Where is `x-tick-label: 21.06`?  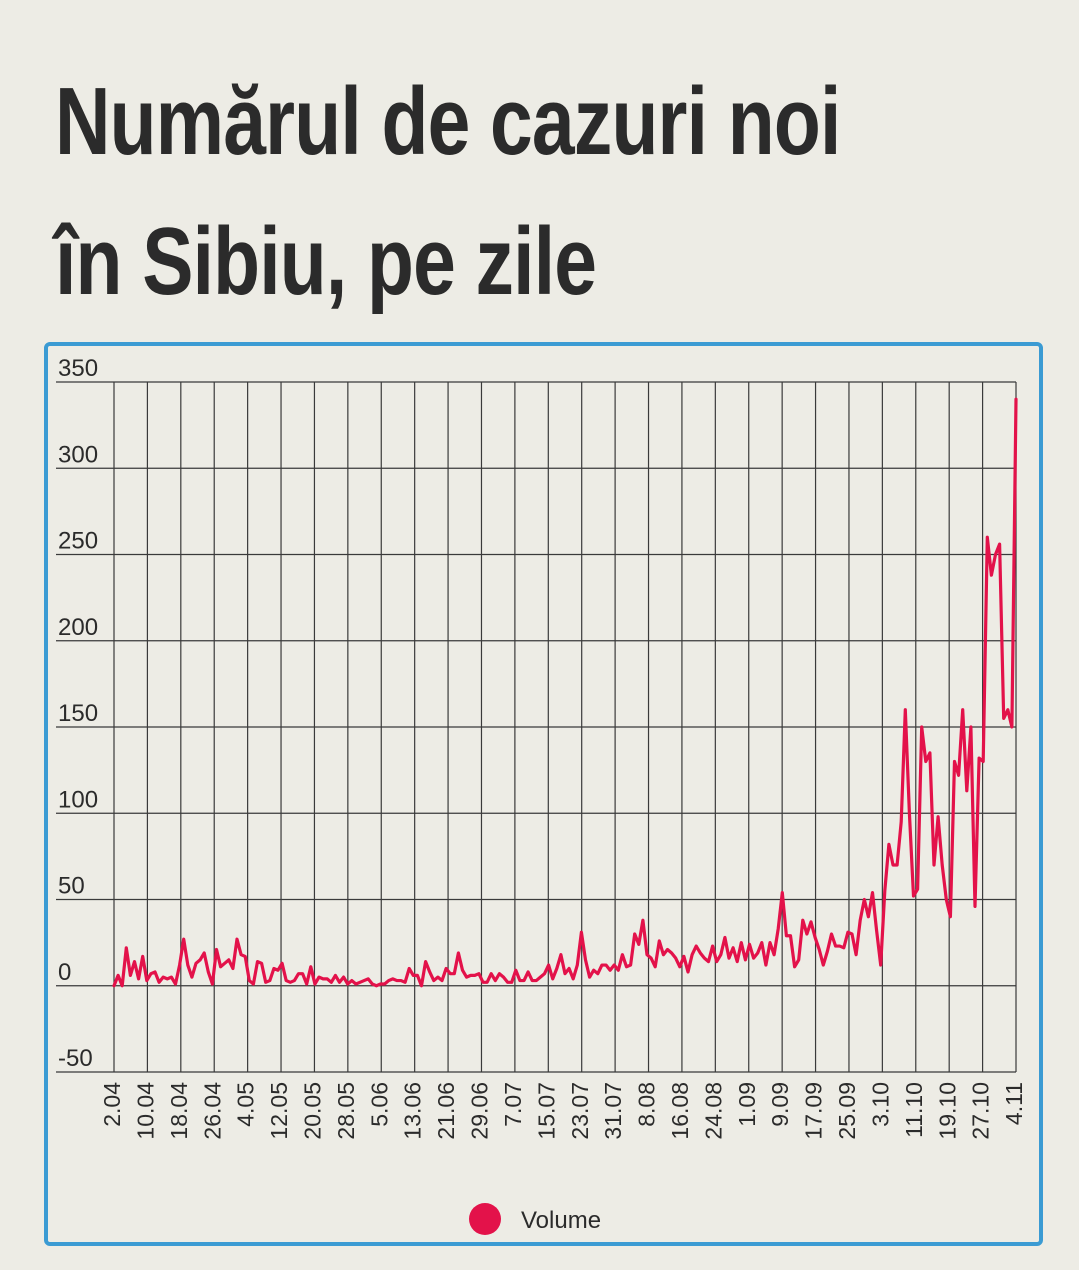
x-tick-label: 21.06 is located at coordinates (446, 1111).